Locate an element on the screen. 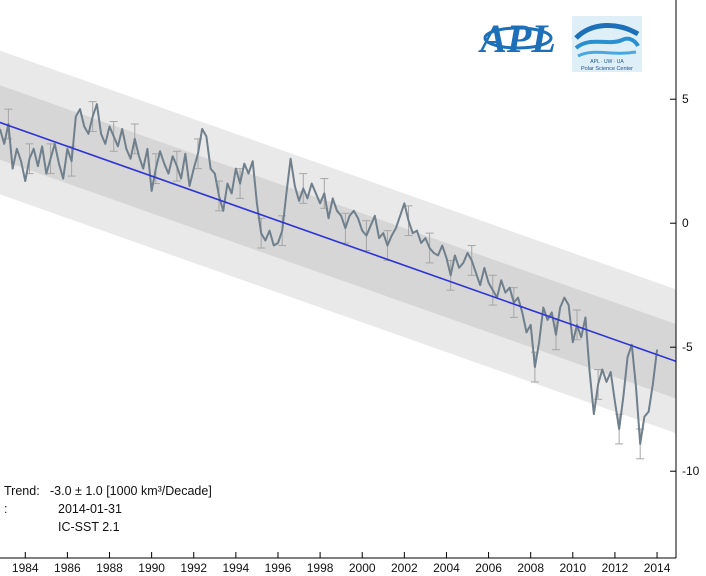  psc-logo-line2: Polar Science Center is located at coordinates (607, 69).